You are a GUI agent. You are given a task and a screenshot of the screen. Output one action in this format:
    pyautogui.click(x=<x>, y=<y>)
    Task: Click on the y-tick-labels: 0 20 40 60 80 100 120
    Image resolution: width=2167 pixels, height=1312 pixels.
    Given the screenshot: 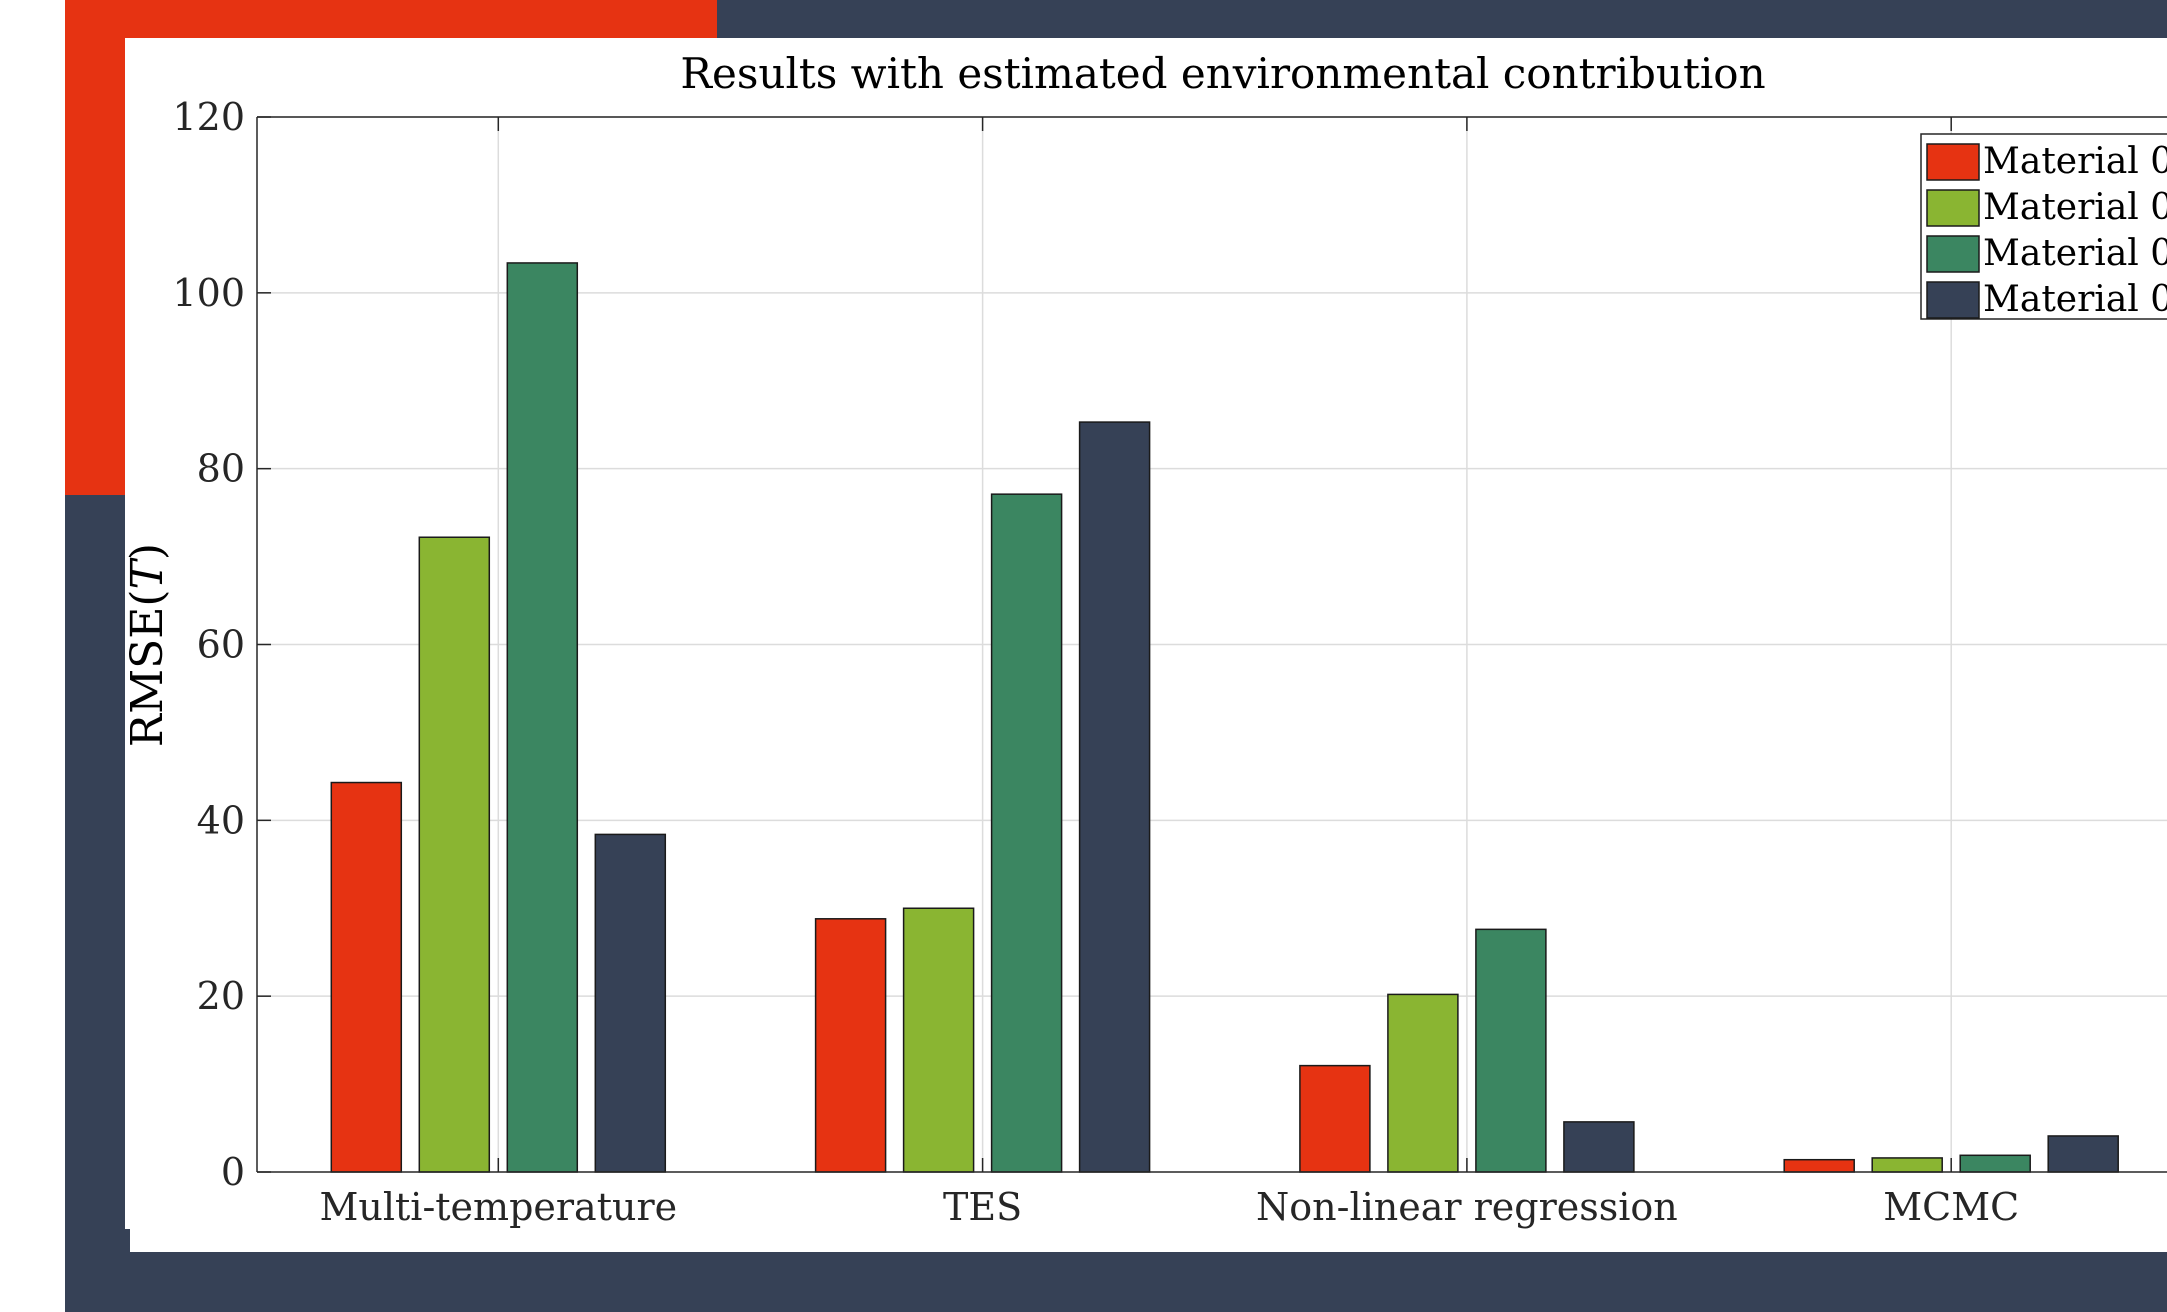 What is the action you would take?
    pyautogui.click(x=208, y=644)
    